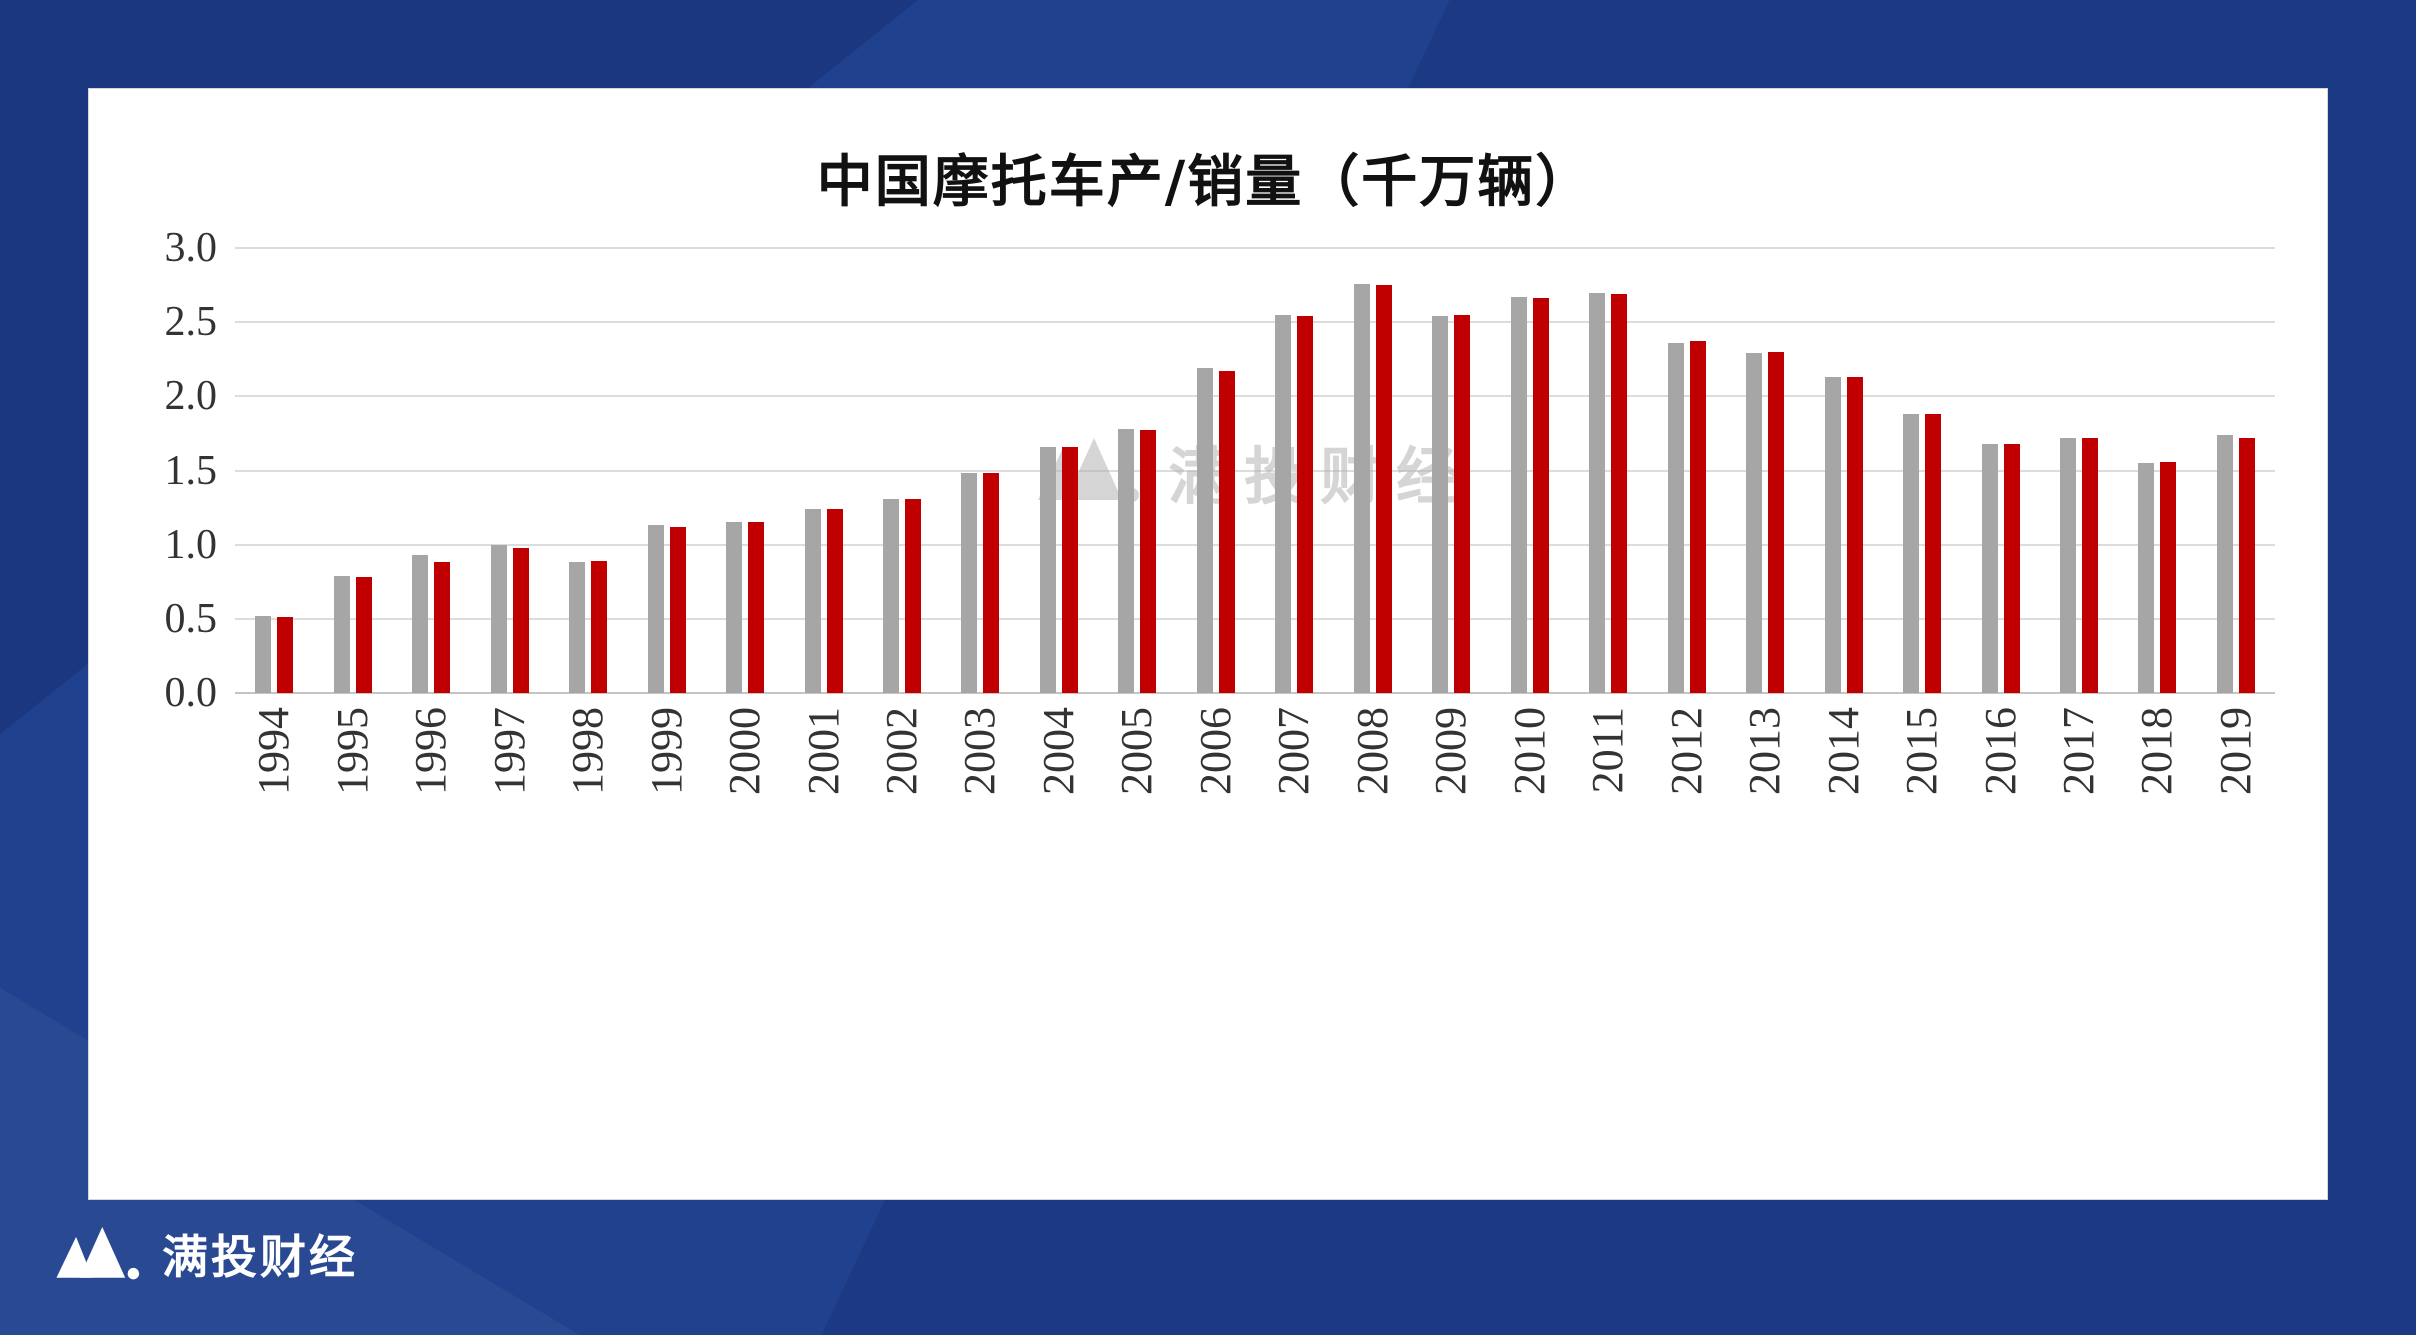  I want to click on bar-产量-2018, so click(2146, 578).